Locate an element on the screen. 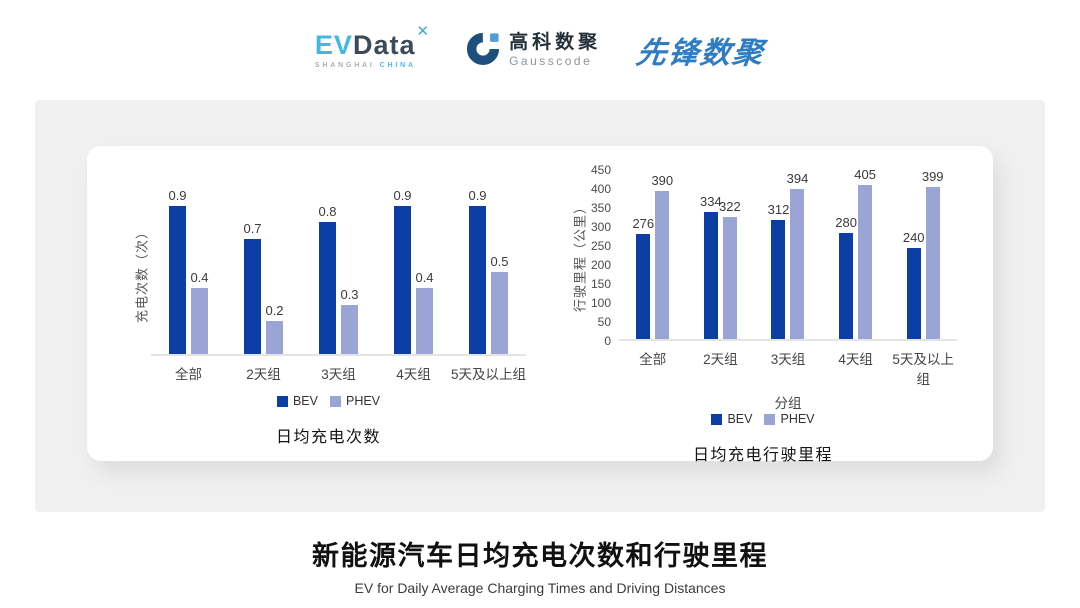 This screenshot has width=1080, height=608. plot-area: 0.9 0.4 0.7 0.2 0.8 0.3 0.9 0.4 0.9 0.5 is located at coordinates (338, 271).